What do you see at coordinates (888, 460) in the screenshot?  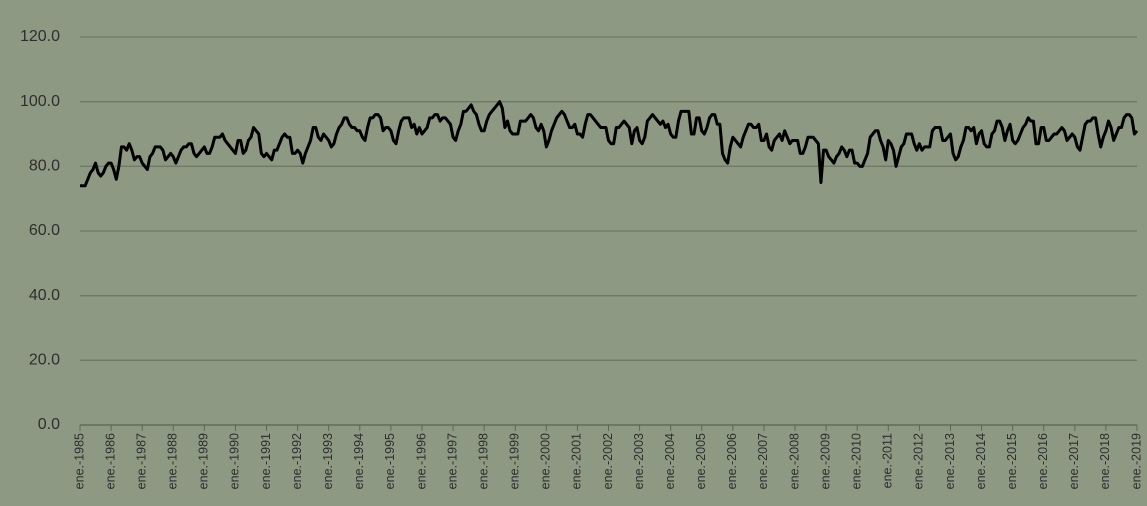 I see `x-tick-label: ene.-2011` at bounding box center [888, 460].